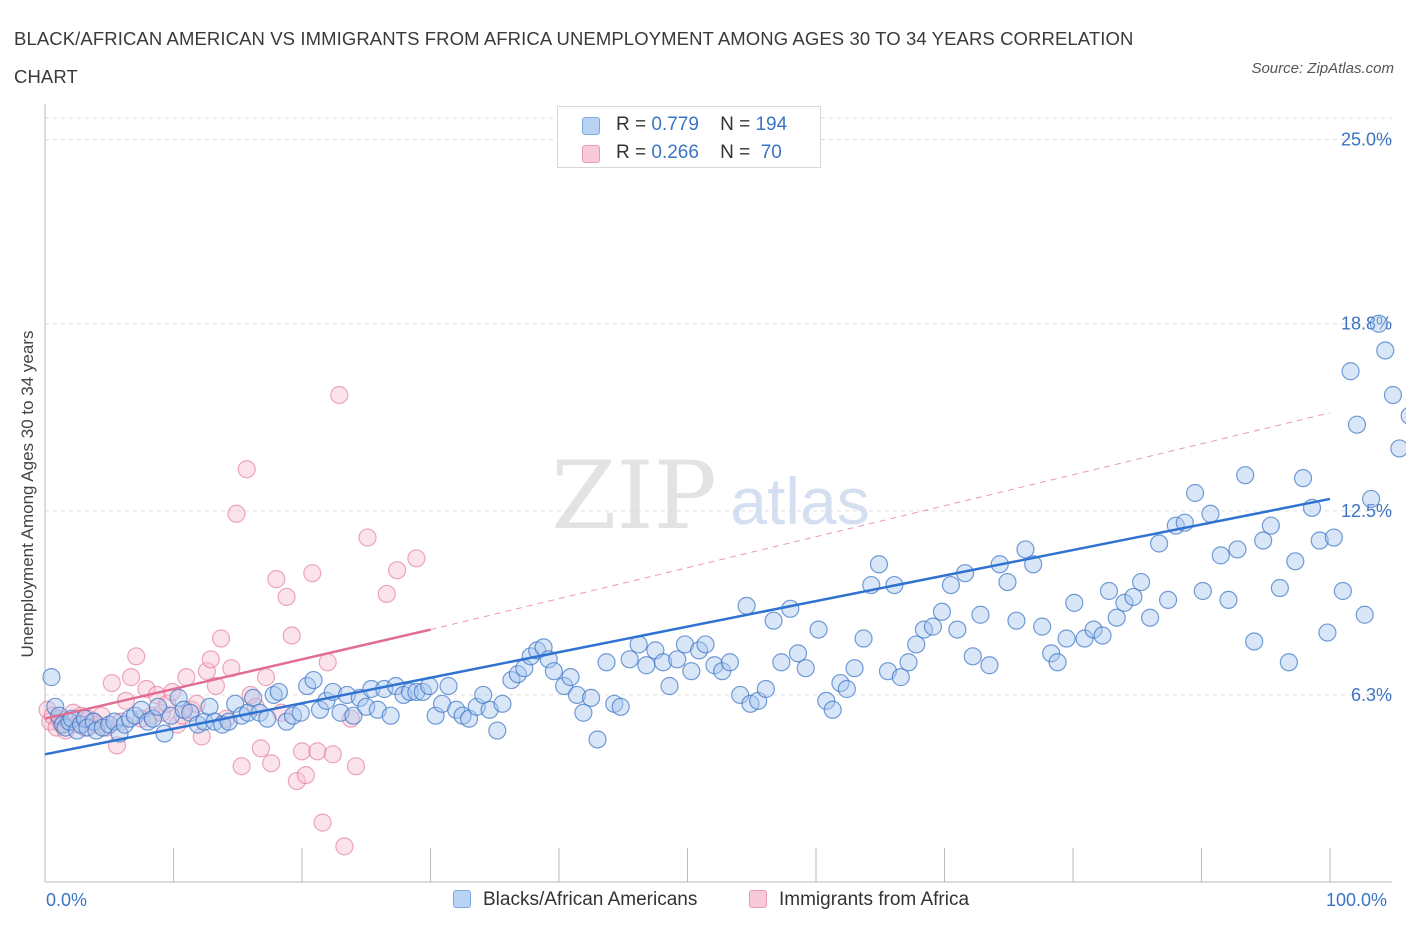 This screenshot has height=930, width=1406. I want to click on legend-label-immigrants: Immigrants from Africa, so click(874, 899).